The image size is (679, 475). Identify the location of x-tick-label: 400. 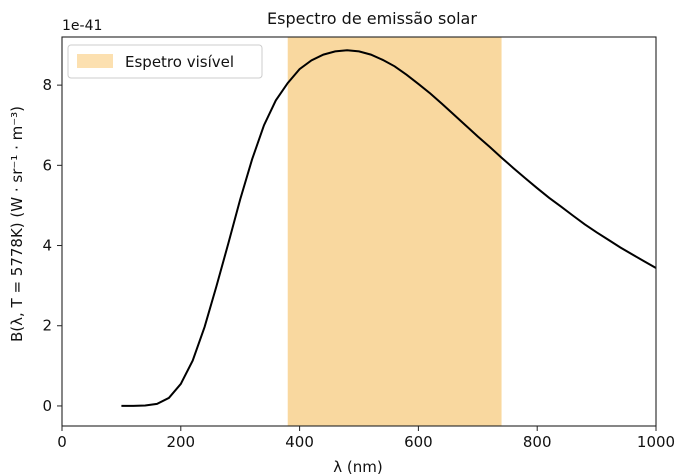
(299, 442).